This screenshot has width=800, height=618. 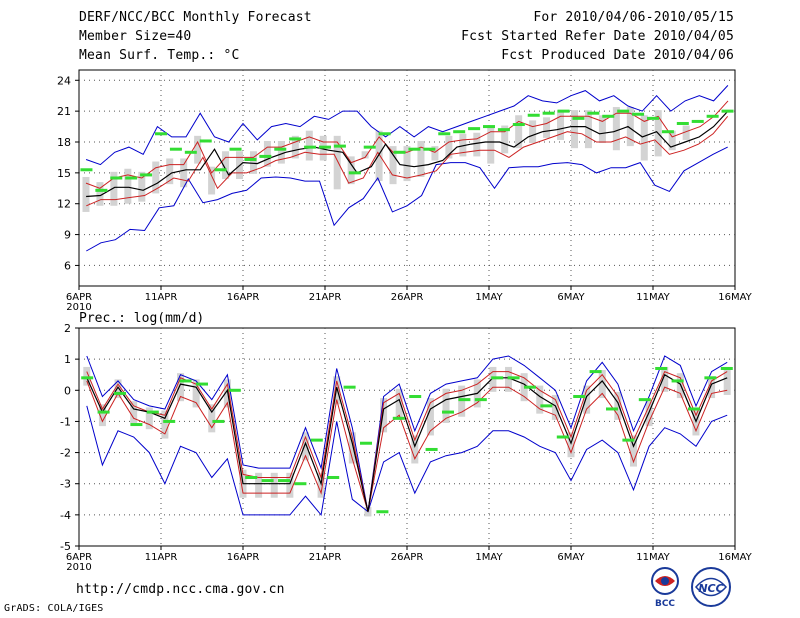 What do you see at coordinates (735, 297) in the screenshot?
I see `x-tick-label: 16MAY` at bounding box center [735, 297].